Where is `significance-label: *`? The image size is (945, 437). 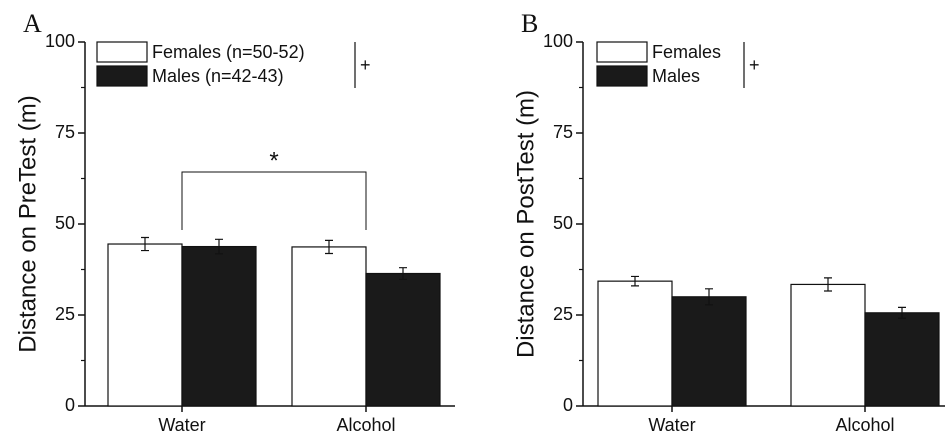 significance-label: * is located at coordinates (273, 160).